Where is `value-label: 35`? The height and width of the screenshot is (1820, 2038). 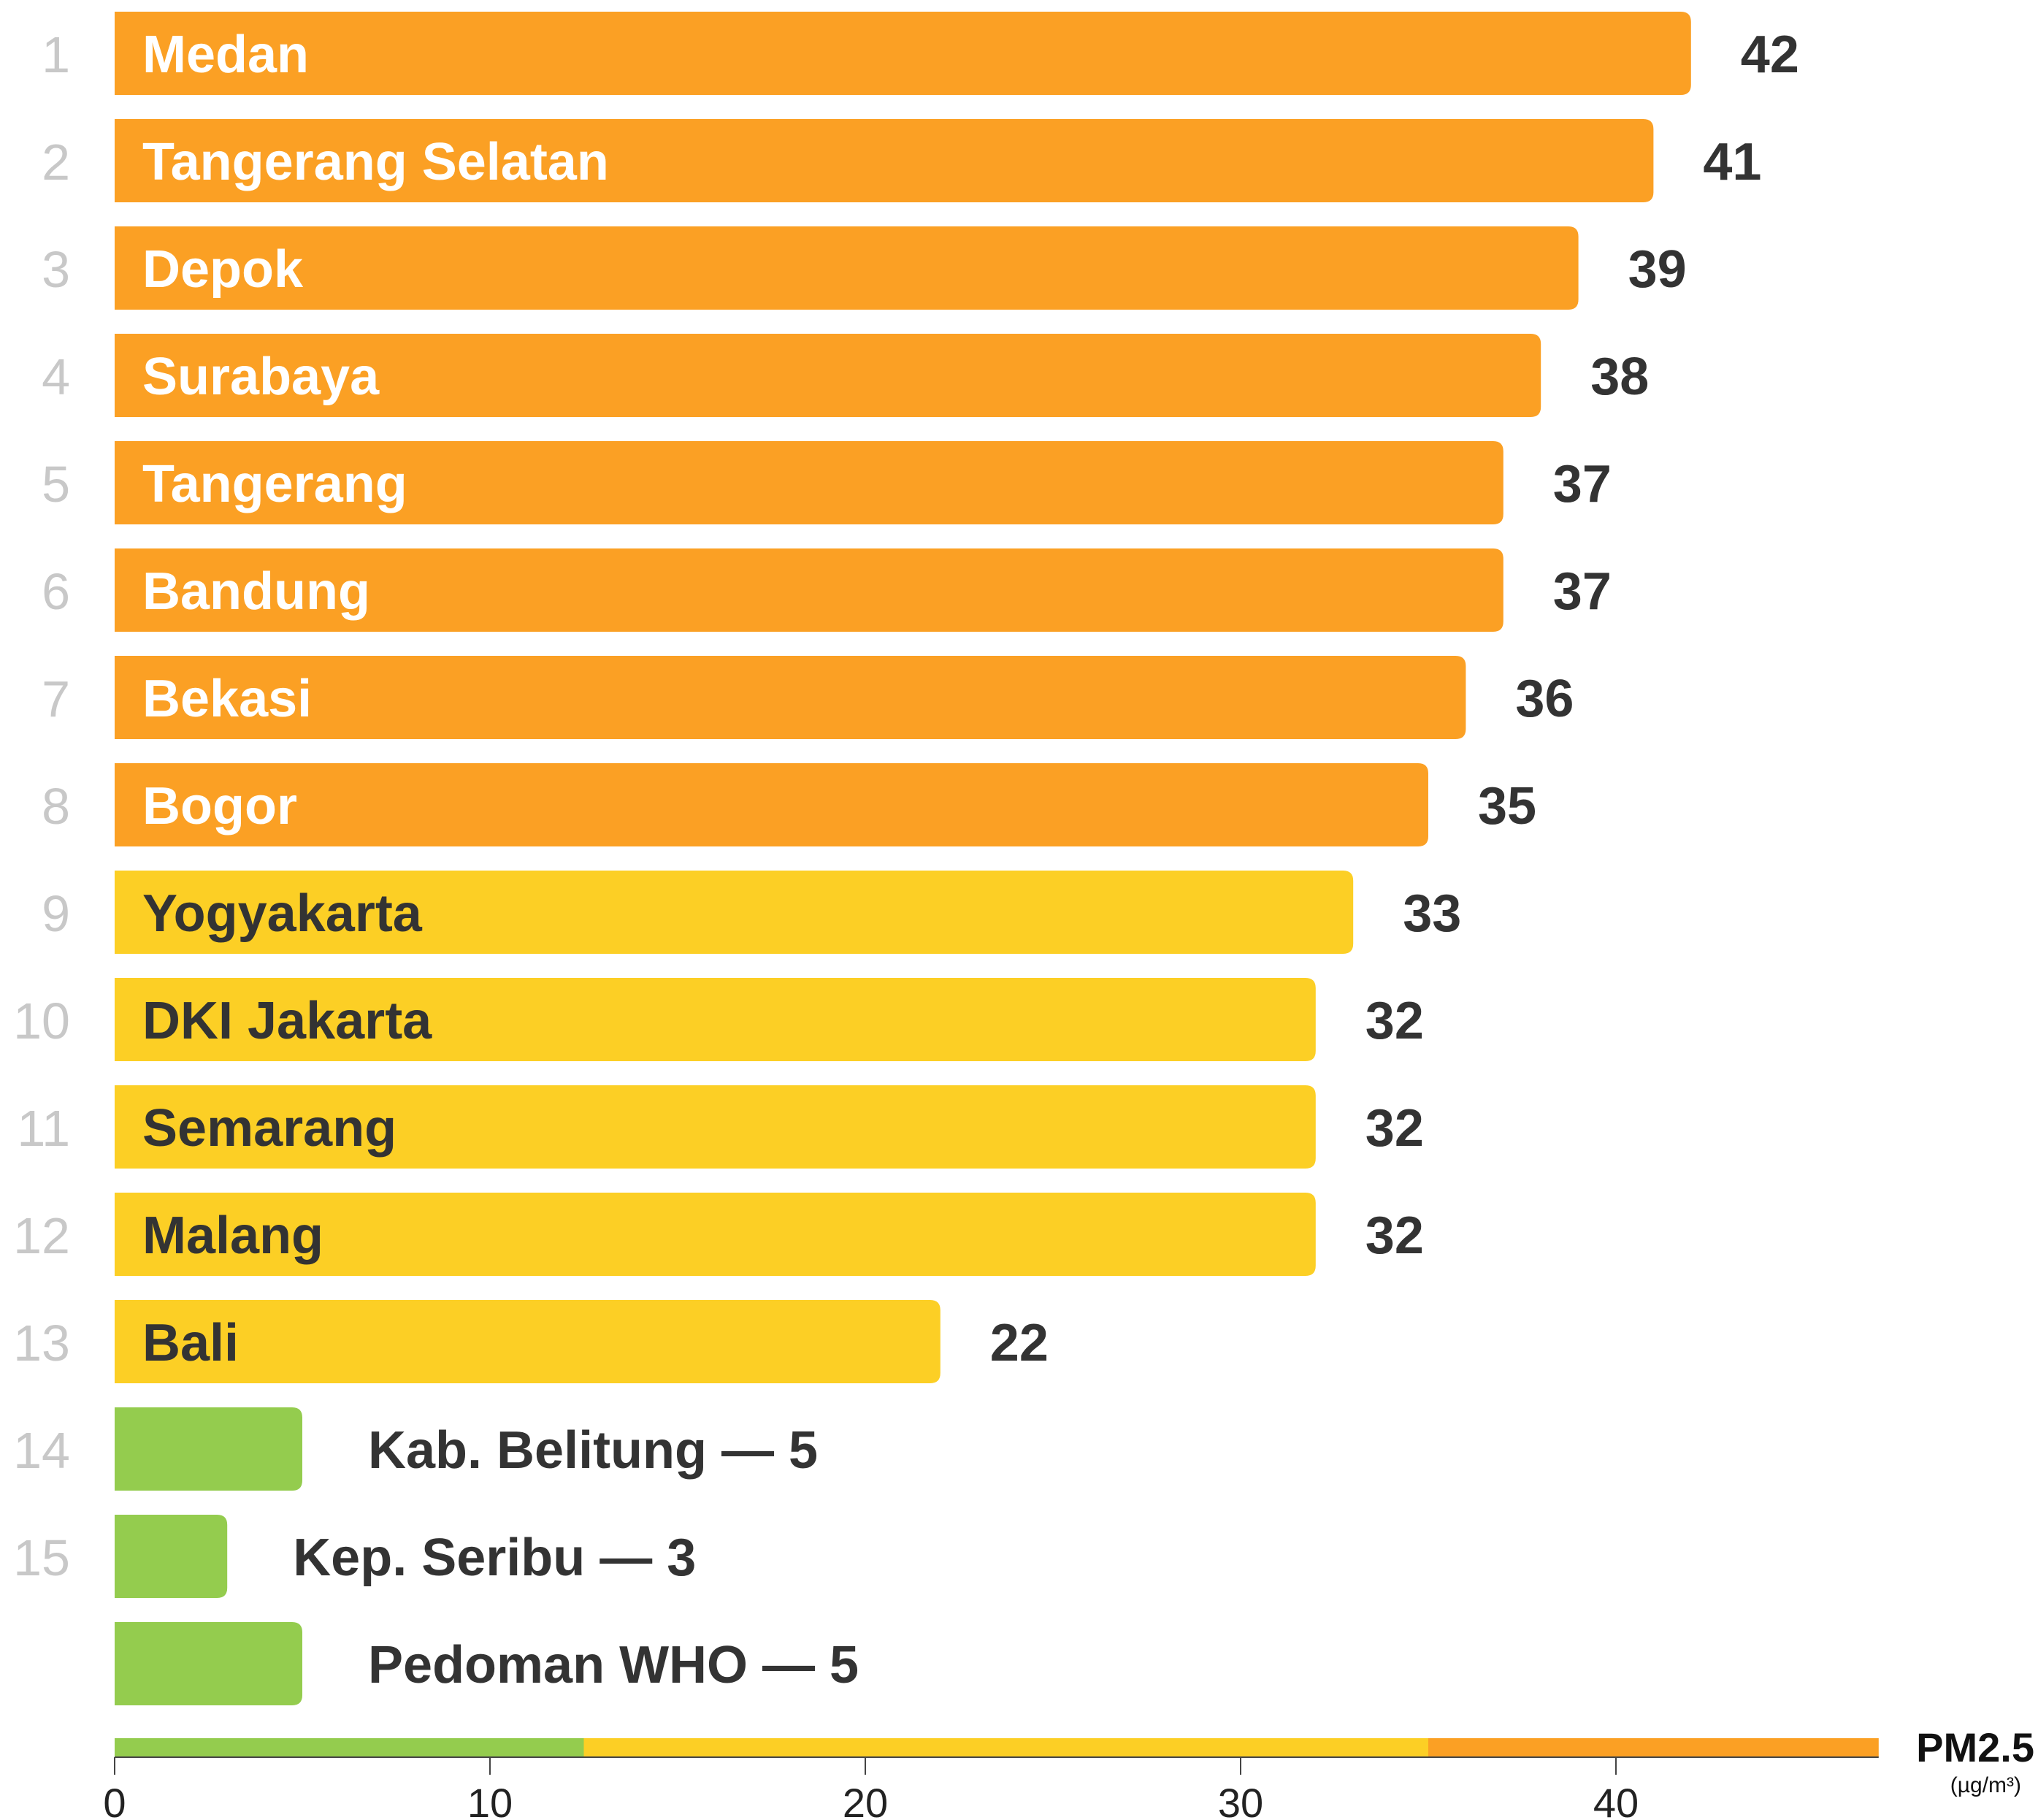
value-label: 35 is located at coordinates (1507, 806).